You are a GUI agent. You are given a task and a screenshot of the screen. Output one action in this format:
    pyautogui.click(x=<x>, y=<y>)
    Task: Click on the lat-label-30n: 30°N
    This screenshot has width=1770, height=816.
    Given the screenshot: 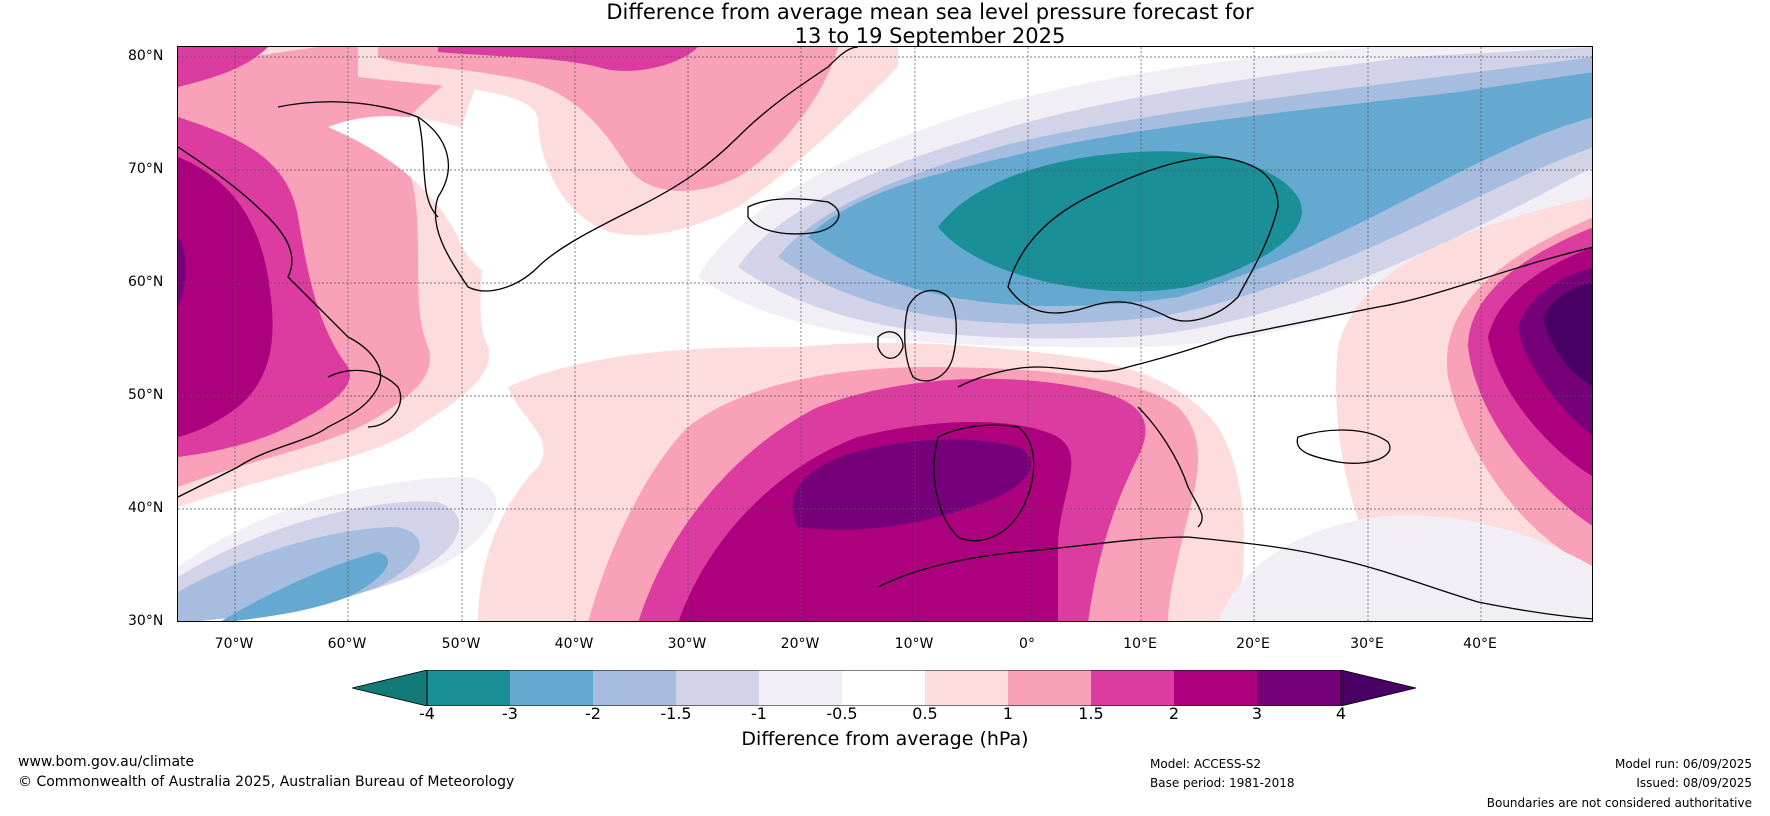 What is the action you would take?
    pyautogui.click(x=146, y=621)
    